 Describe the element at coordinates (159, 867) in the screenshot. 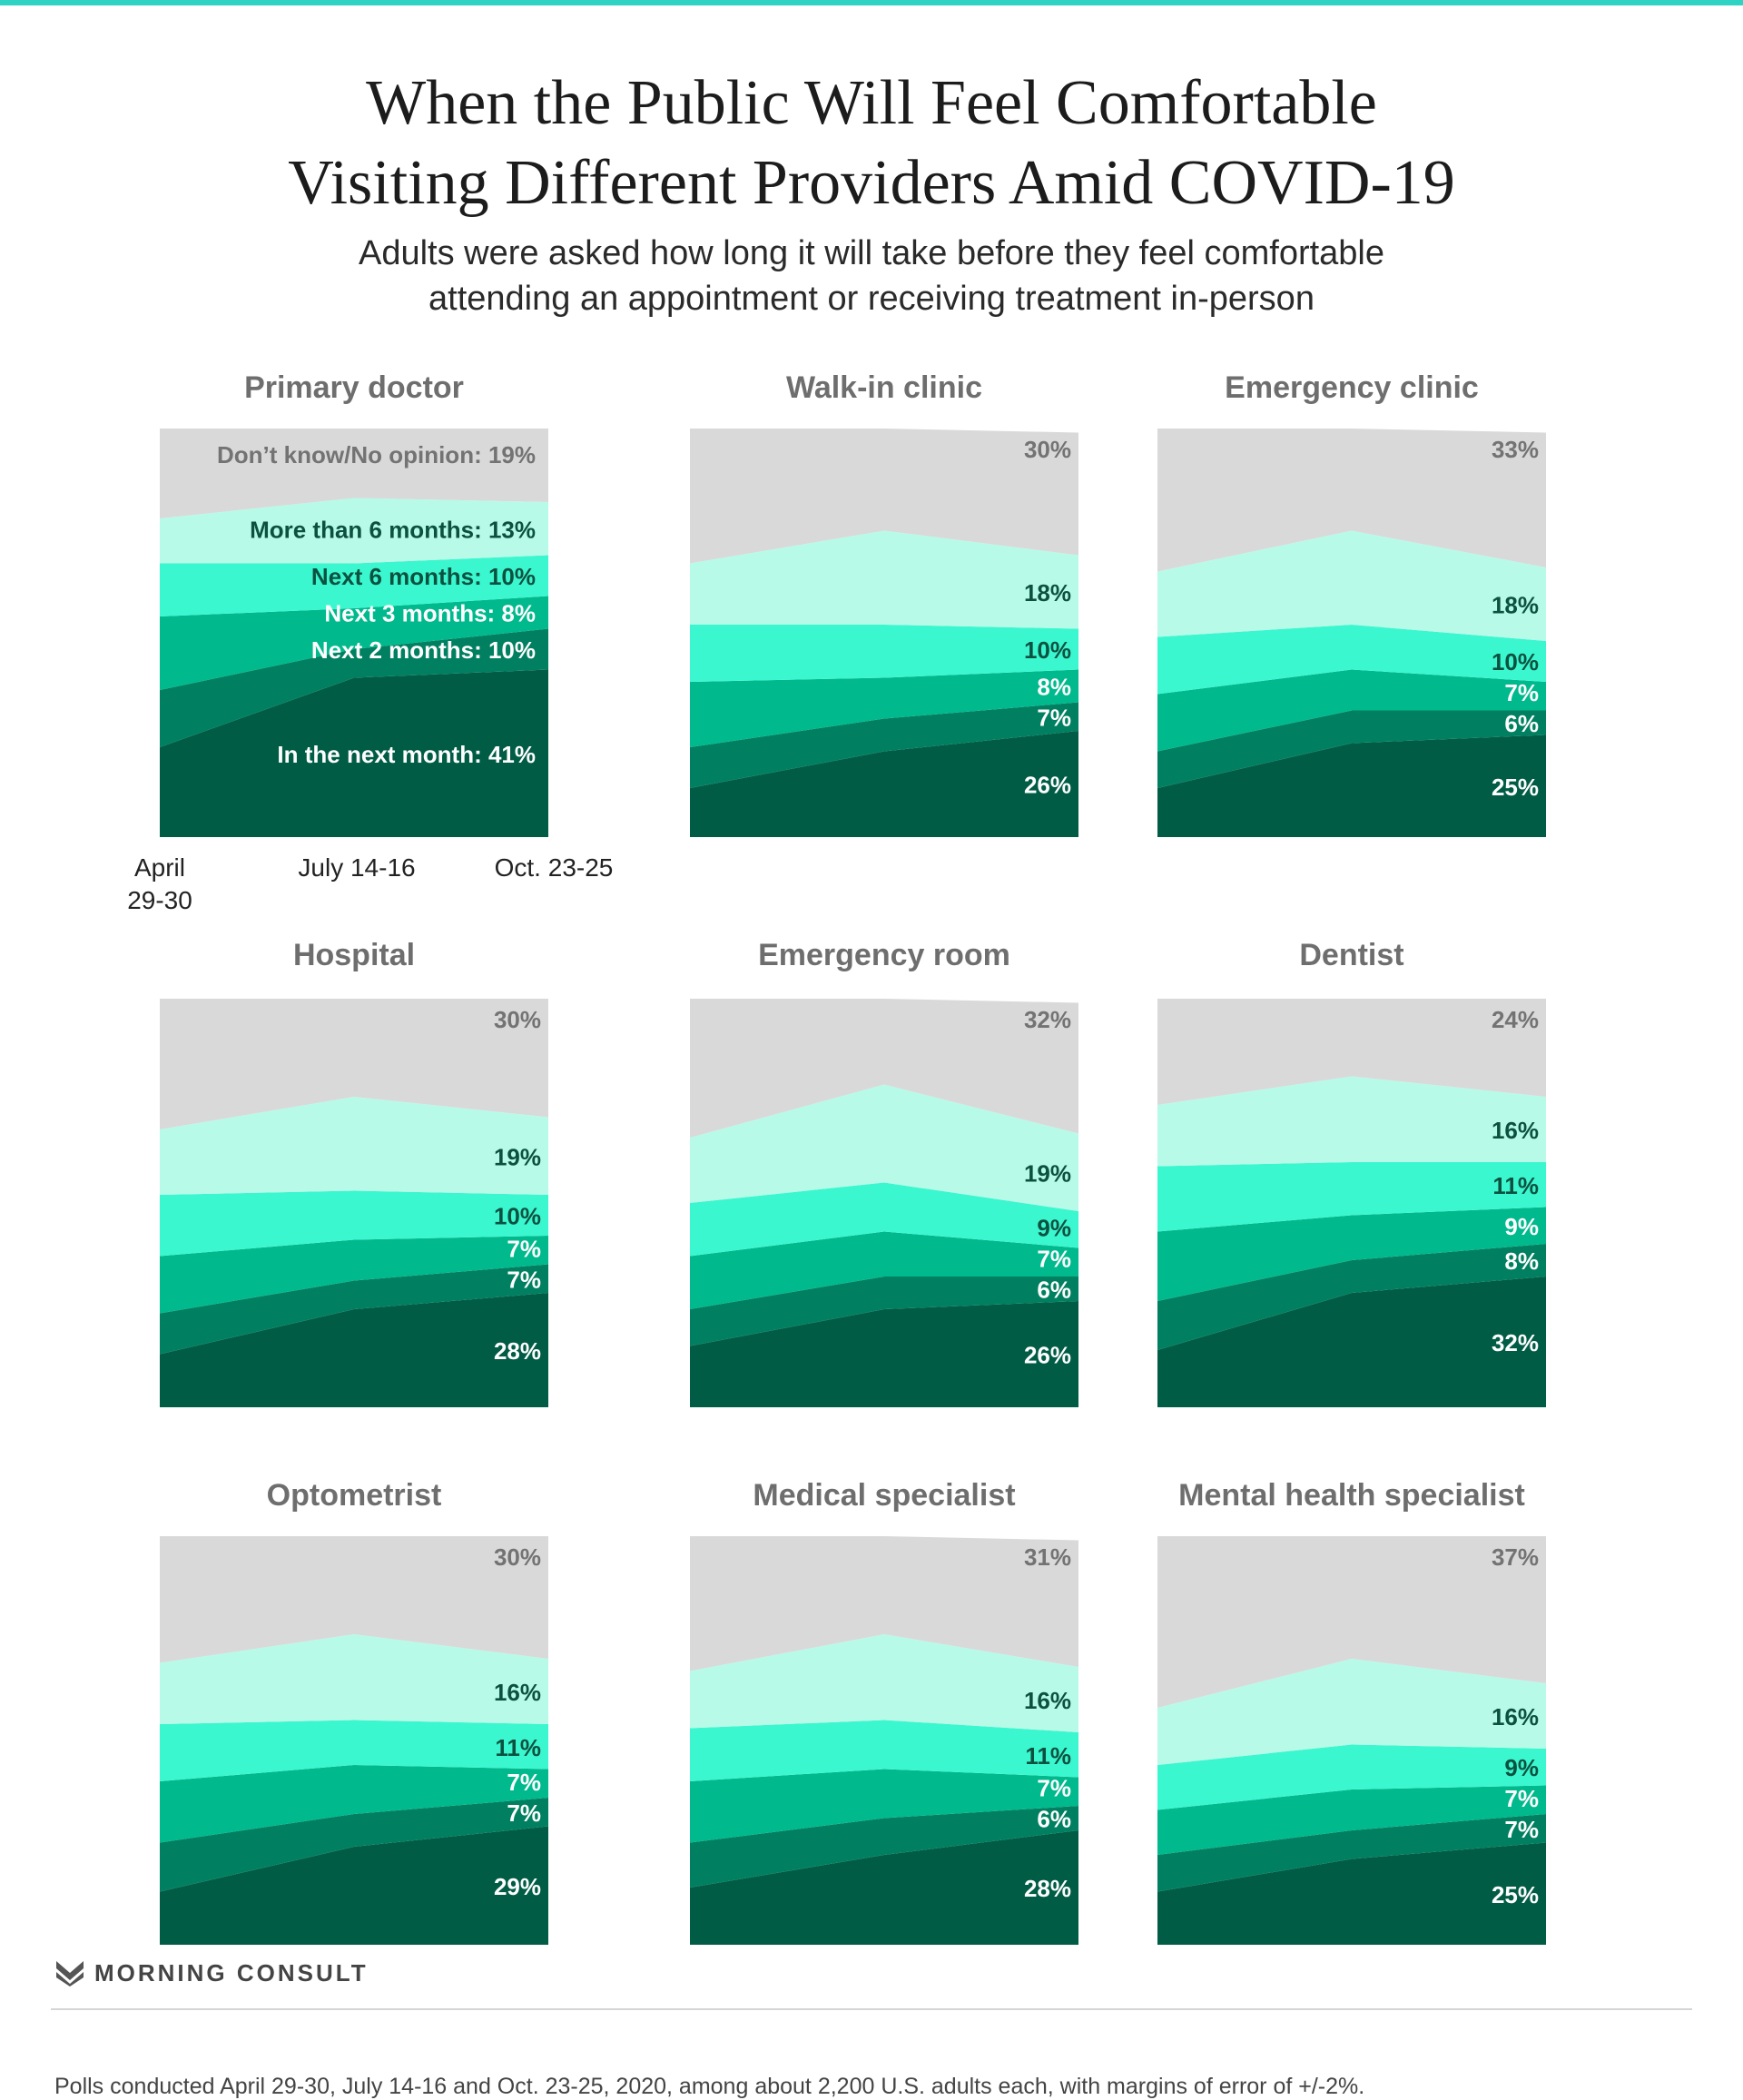

I see `x-tick-april-line1: April` at that location.